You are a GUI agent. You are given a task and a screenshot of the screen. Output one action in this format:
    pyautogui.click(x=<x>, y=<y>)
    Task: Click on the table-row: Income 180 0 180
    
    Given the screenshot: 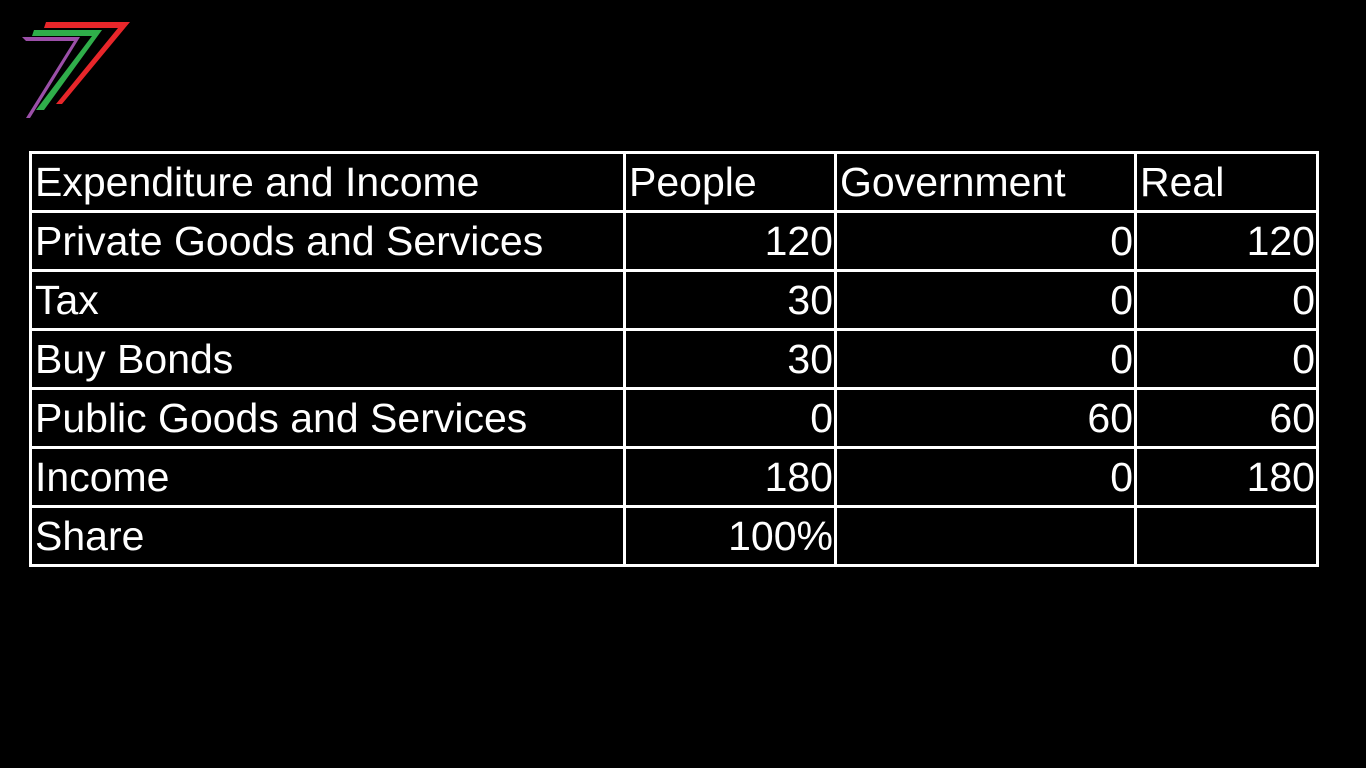 What is the action you would take?
    pyautogui.click(x=674, y=477)
    